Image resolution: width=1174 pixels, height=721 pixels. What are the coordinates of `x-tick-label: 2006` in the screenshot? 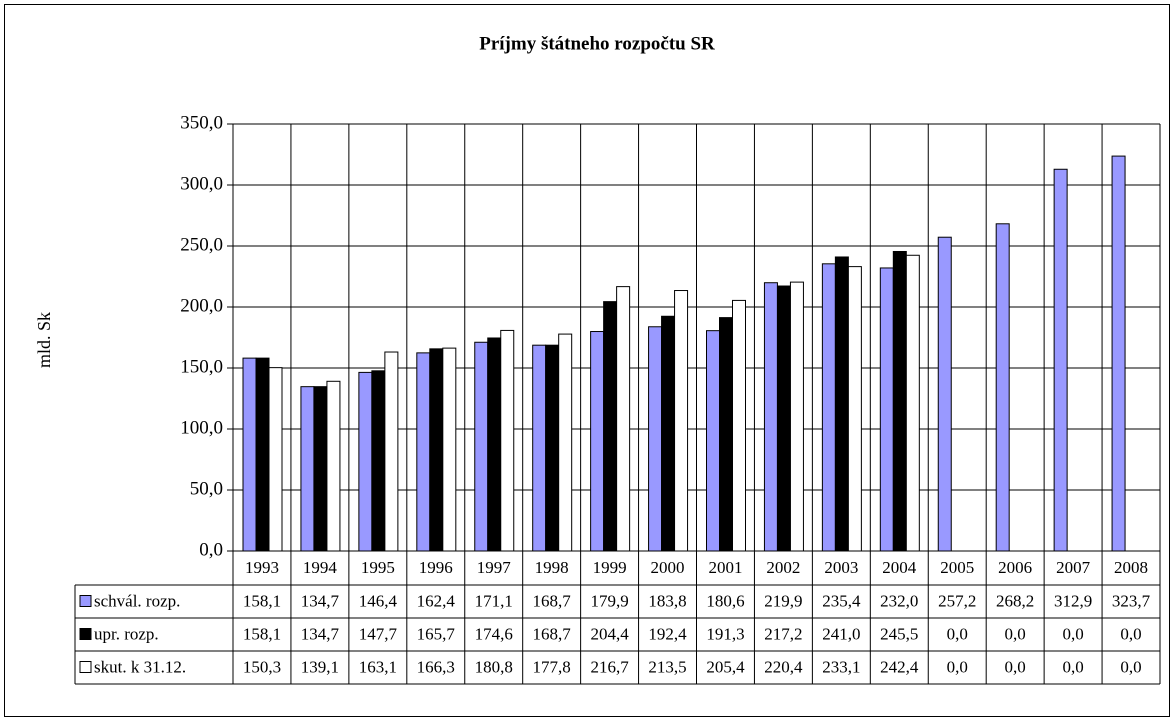 It's located at (1015, 567).